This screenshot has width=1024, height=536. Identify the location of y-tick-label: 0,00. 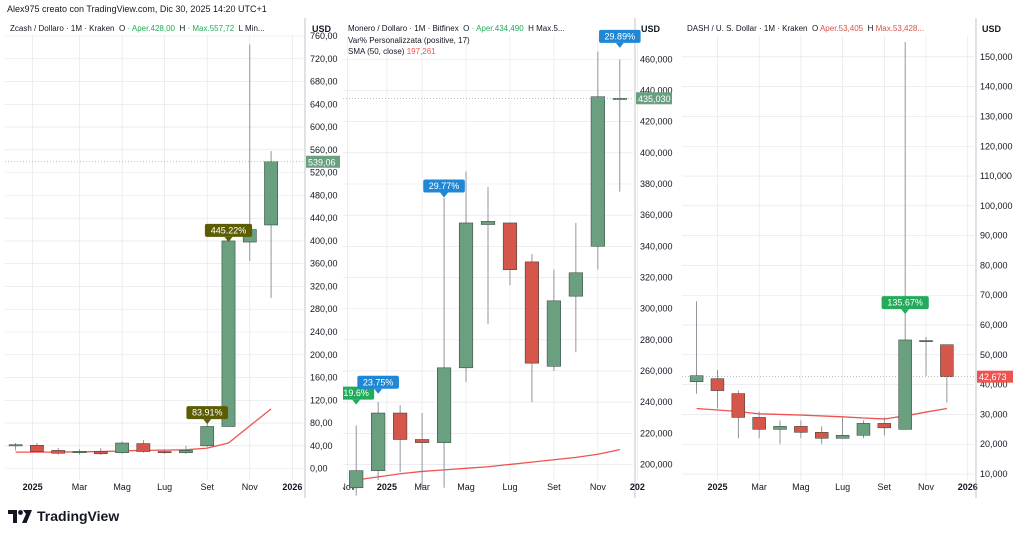
(319, 469).